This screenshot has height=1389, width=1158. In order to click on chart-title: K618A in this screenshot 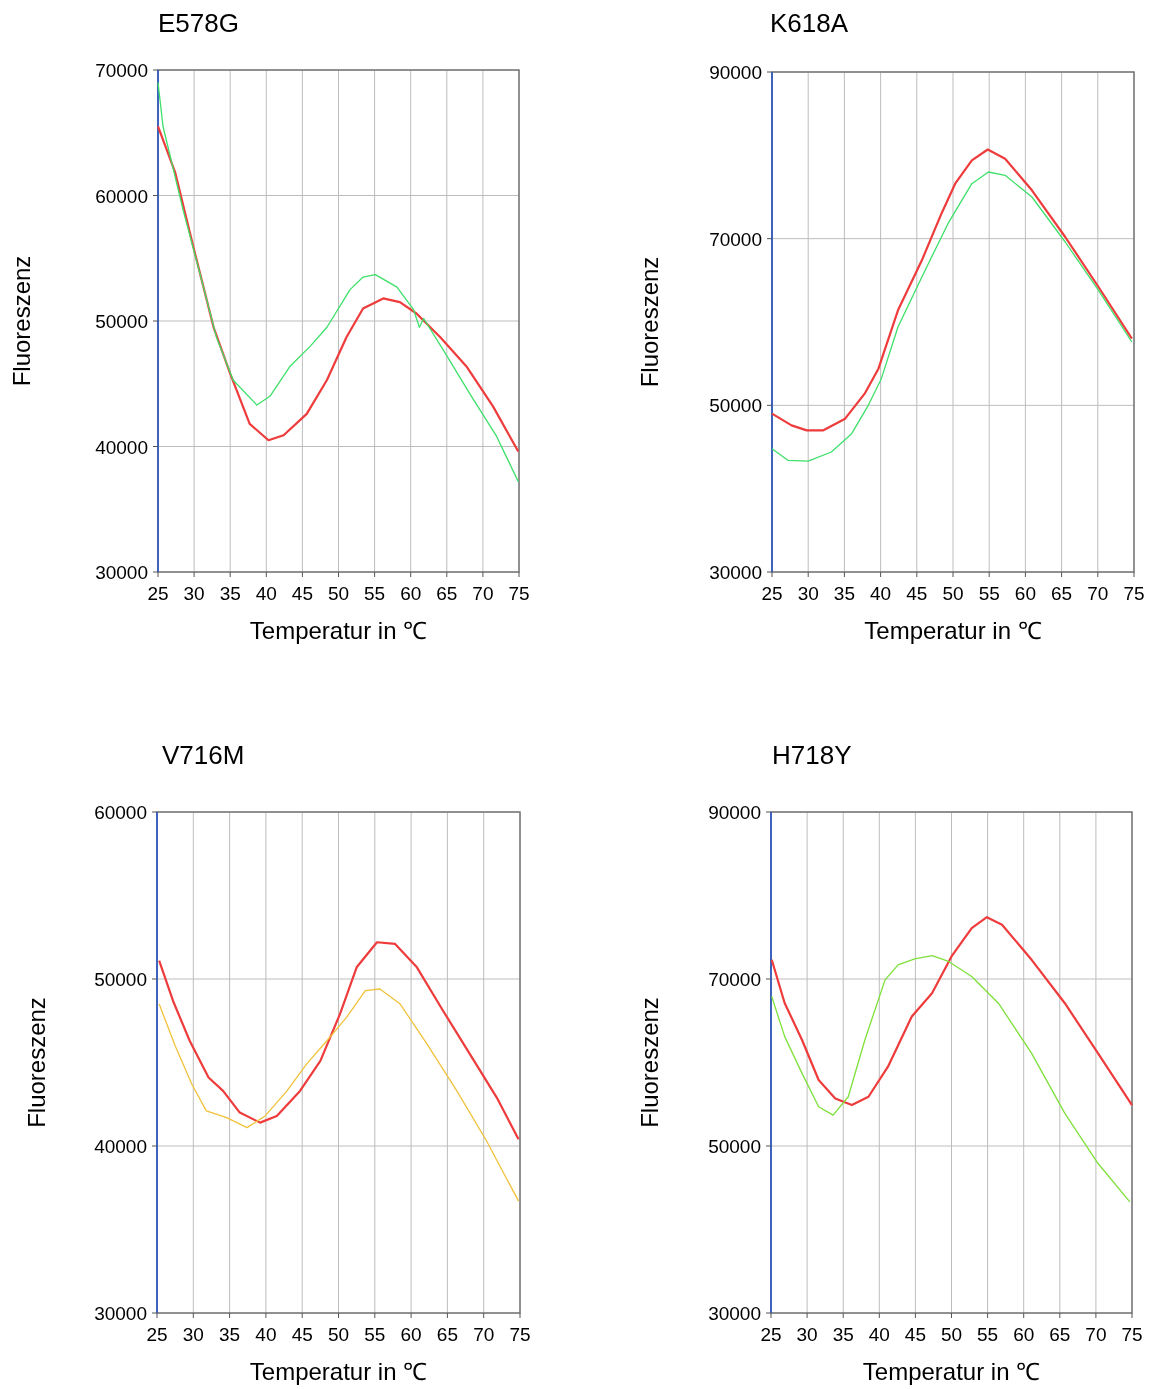, I will do `click(809, 23)`.